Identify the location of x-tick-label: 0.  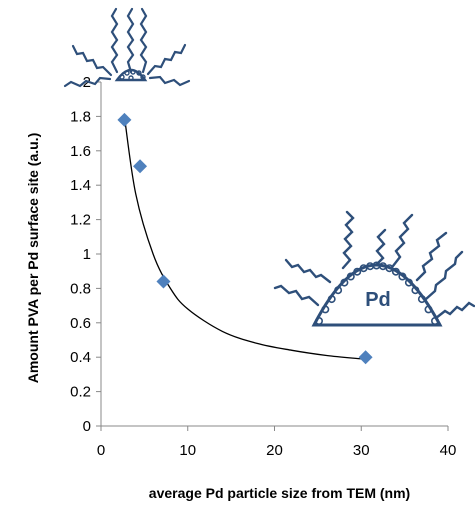
(101, 450).